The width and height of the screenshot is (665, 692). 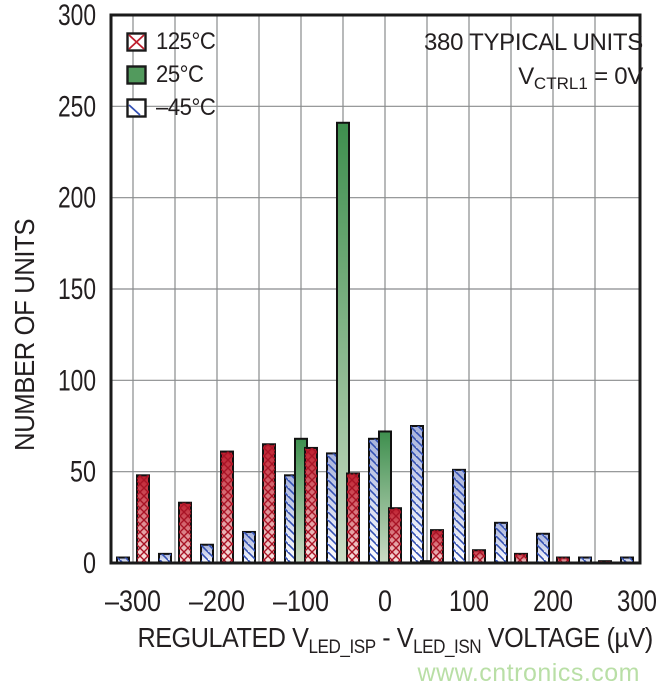 I want to click on annotation-typical-units: 380 TYPICAL UNITS, so click(x=533, y=42).